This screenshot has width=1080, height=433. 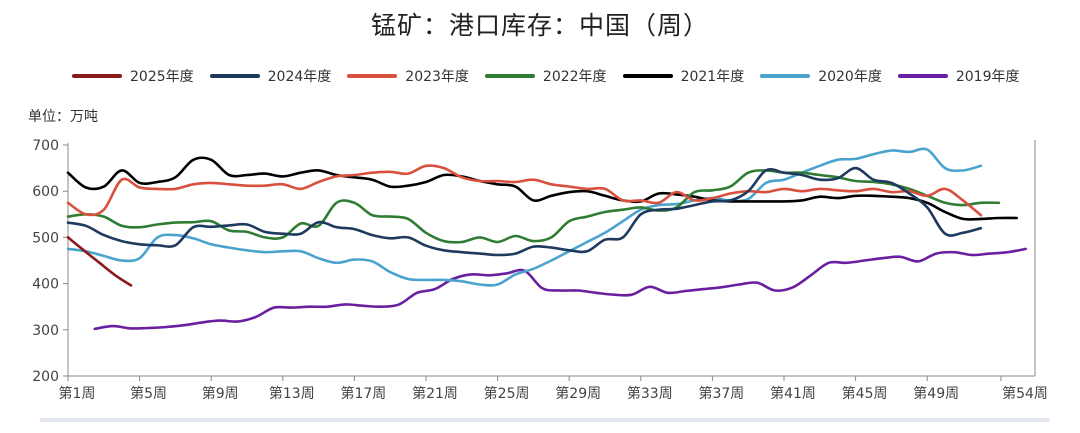 I want to click on y-tick-label: 300, so click(x=45, y=331).